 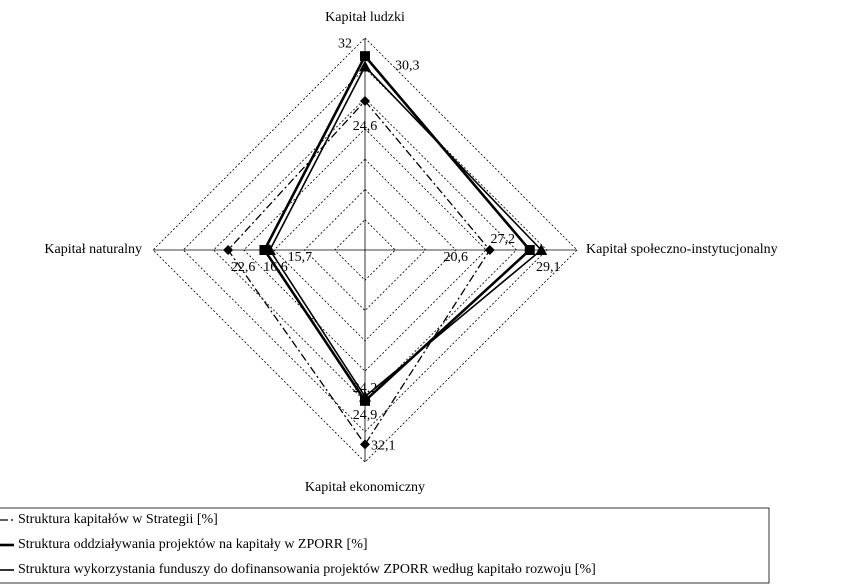 What do you see at coordinates (548, 267) in the screenshot?
I see `data-label: 29,1` at bounding box center [548, 267].